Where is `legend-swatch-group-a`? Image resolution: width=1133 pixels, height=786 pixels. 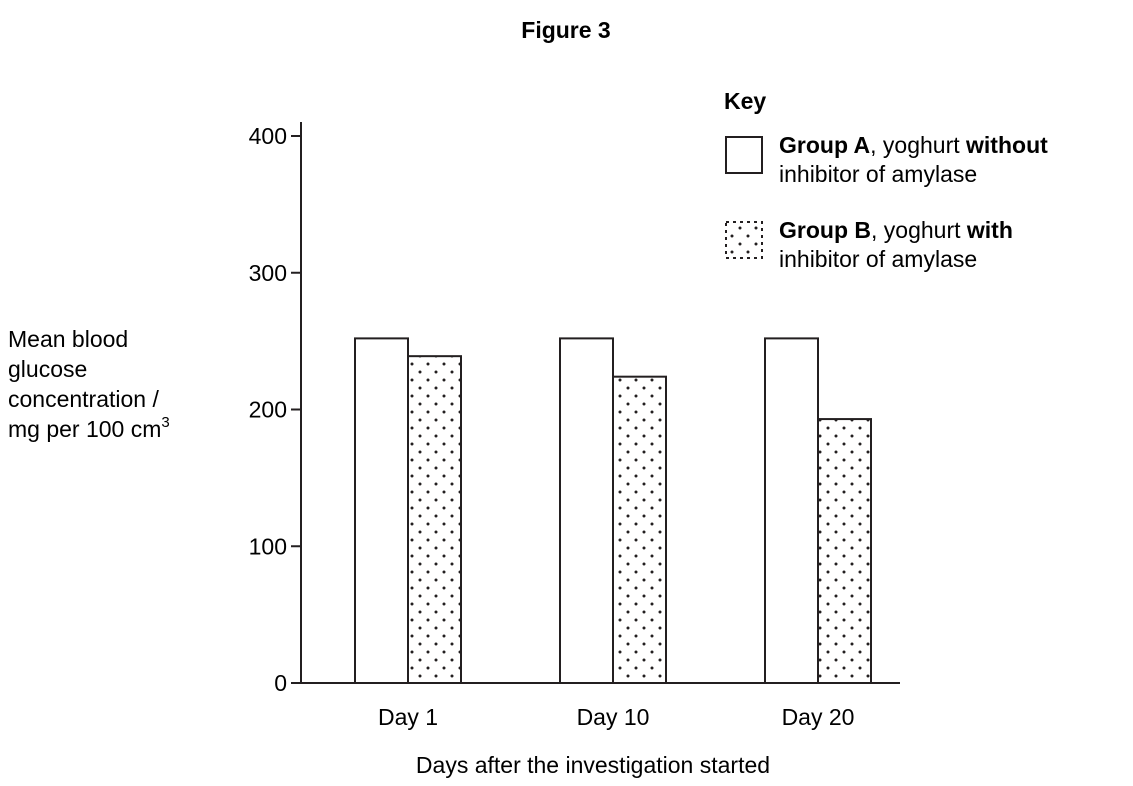 legend-swatch-group-a is located at coordinates (744, 155).